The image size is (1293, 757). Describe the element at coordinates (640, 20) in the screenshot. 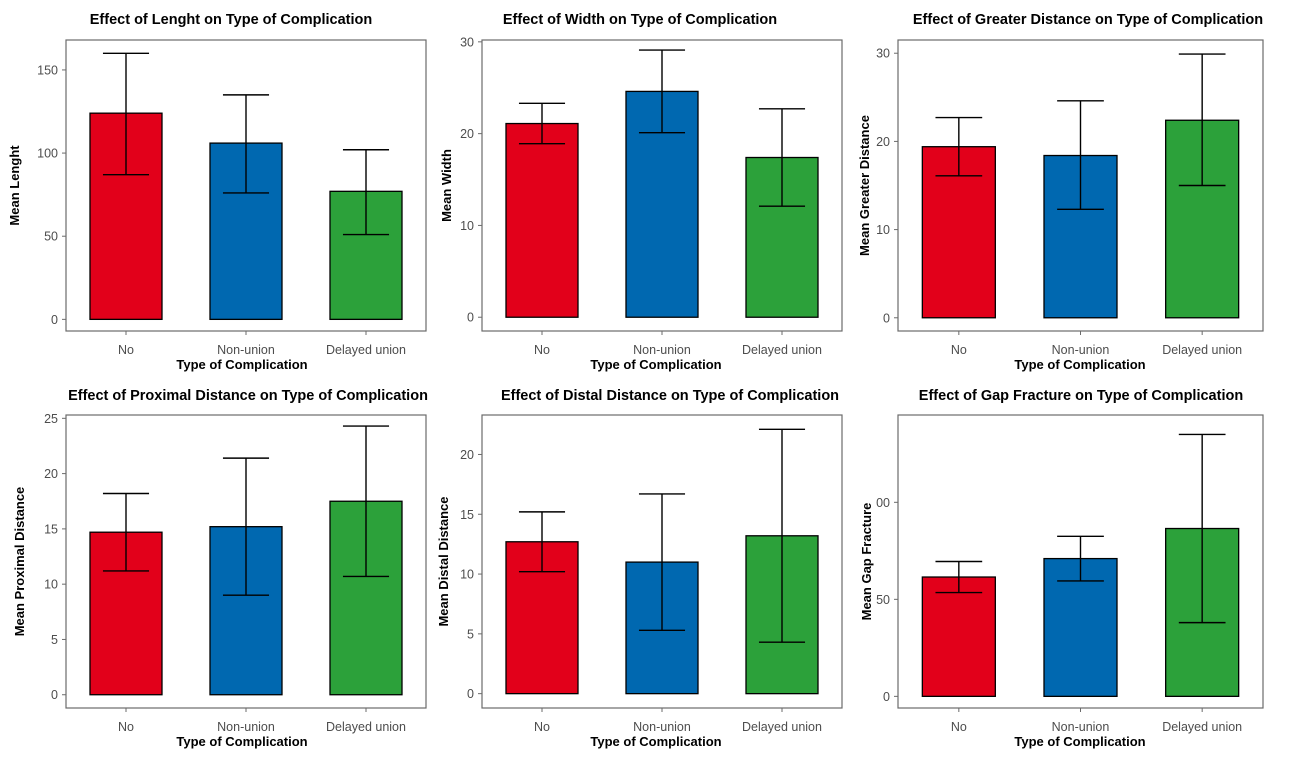

I see `chart-title: Effect of Width on Type of Complication` at that location.